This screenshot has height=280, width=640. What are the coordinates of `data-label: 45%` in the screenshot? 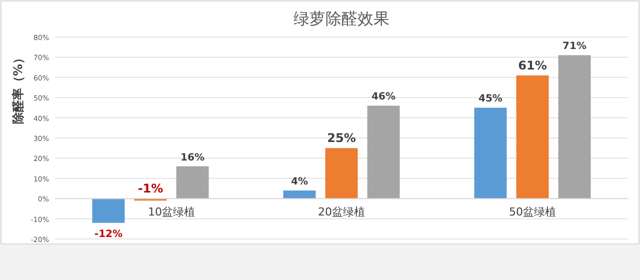 It's located at (490, 99).